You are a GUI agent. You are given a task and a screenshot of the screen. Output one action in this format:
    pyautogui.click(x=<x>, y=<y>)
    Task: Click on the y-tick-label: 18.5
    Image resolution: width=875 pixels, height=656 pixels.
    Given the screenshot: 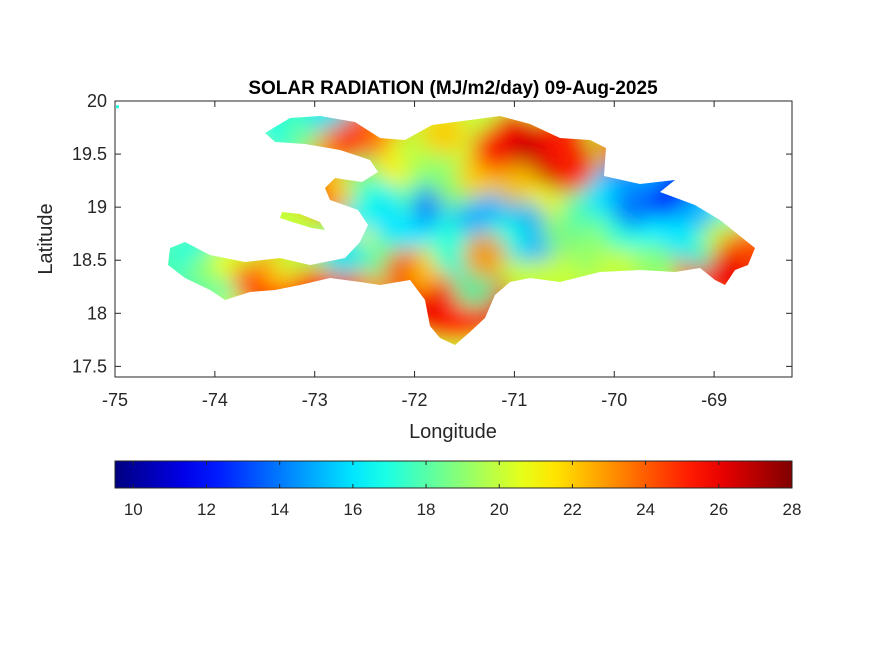 What is the action you would take?
    pyautogui.click(x=89, y=260)
    